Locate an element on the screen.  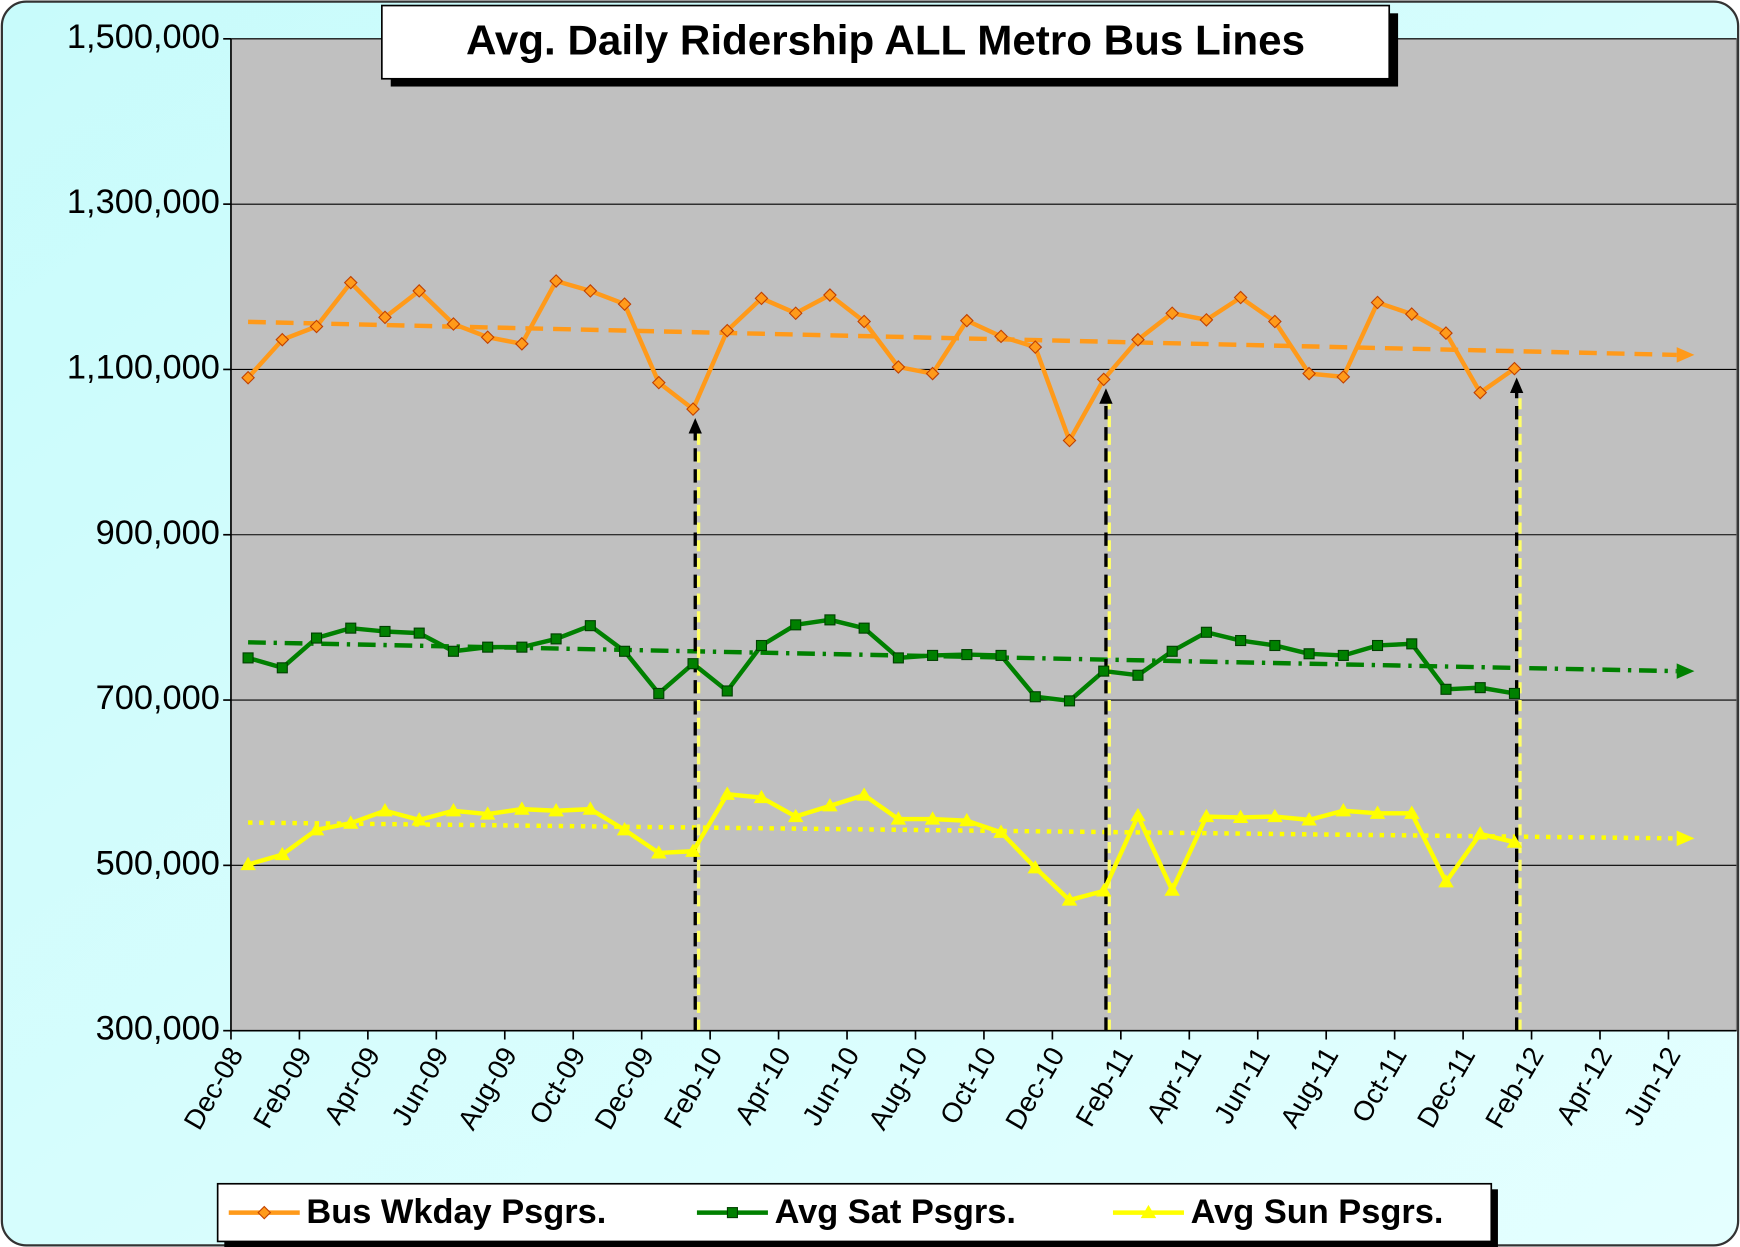
legend-box is located at coordinates (854, 1212).